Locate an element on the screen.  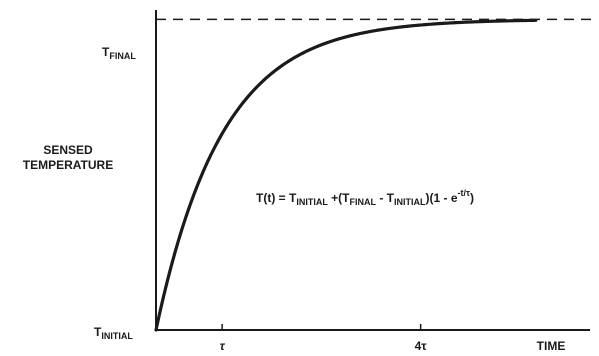
equation-part-1: INITIAL is located at coordinates (312, 202).